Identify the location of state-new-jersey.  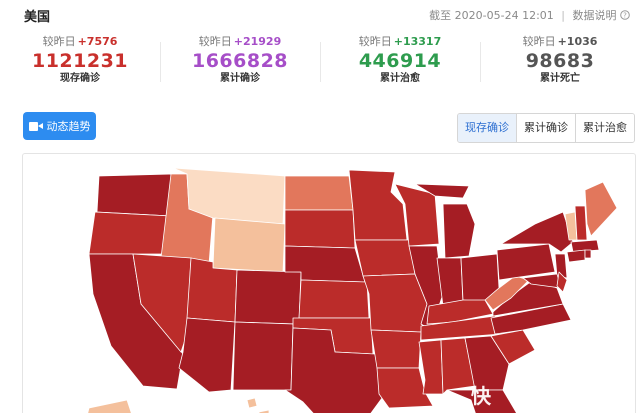
(561, 266).